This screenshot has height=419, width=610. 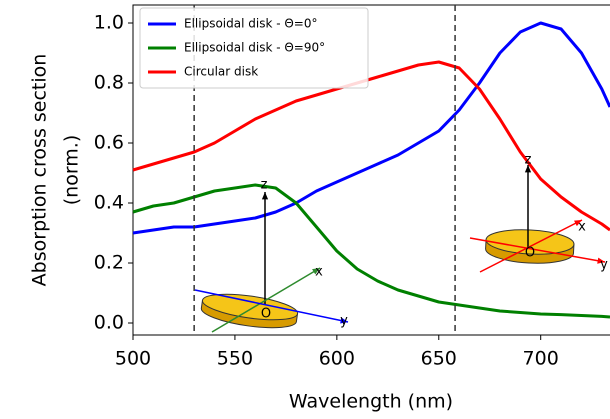 What do you see at coordinates (235, 359) in the screenshot?
I see `x-tick-label: 550` at bounding box center [235, 359].